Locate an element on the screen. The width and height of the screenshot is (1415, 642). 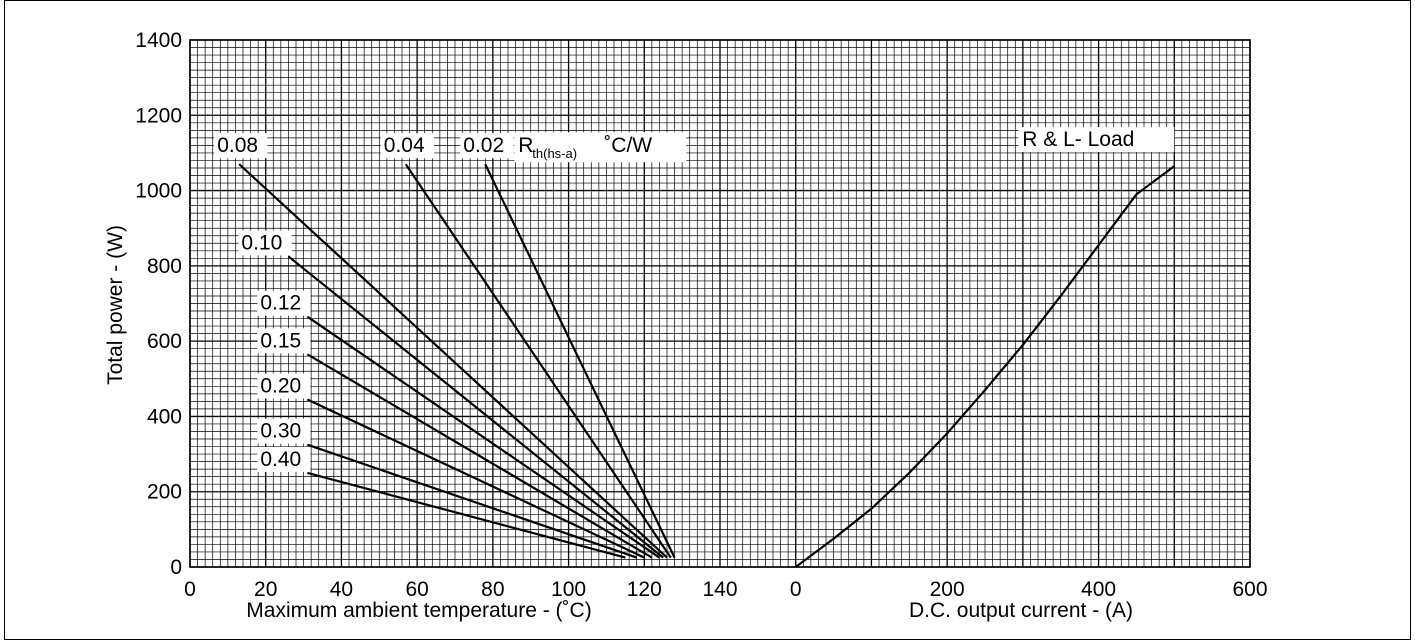
y-tick-label: 1000 is located at coordinates (158, 191).